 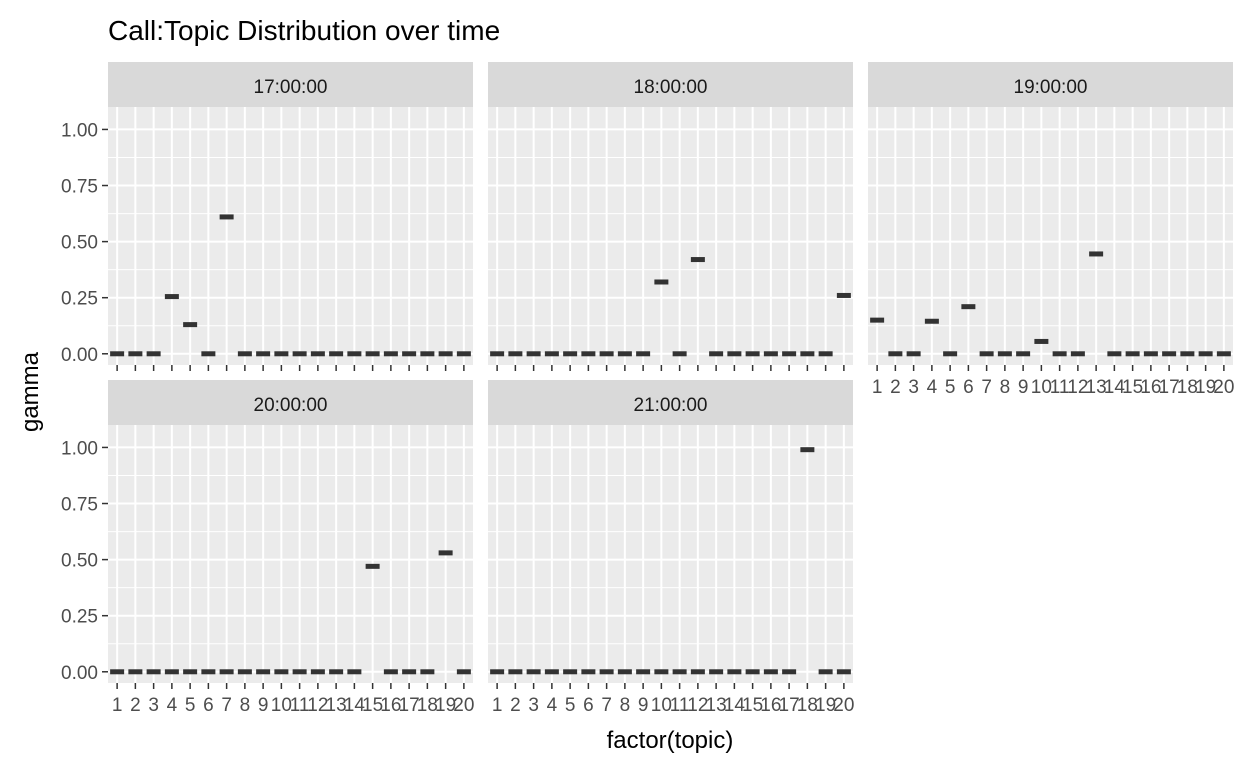 I want to click on facet-strip-label: 20:00:00, so click(x=291, y=405).